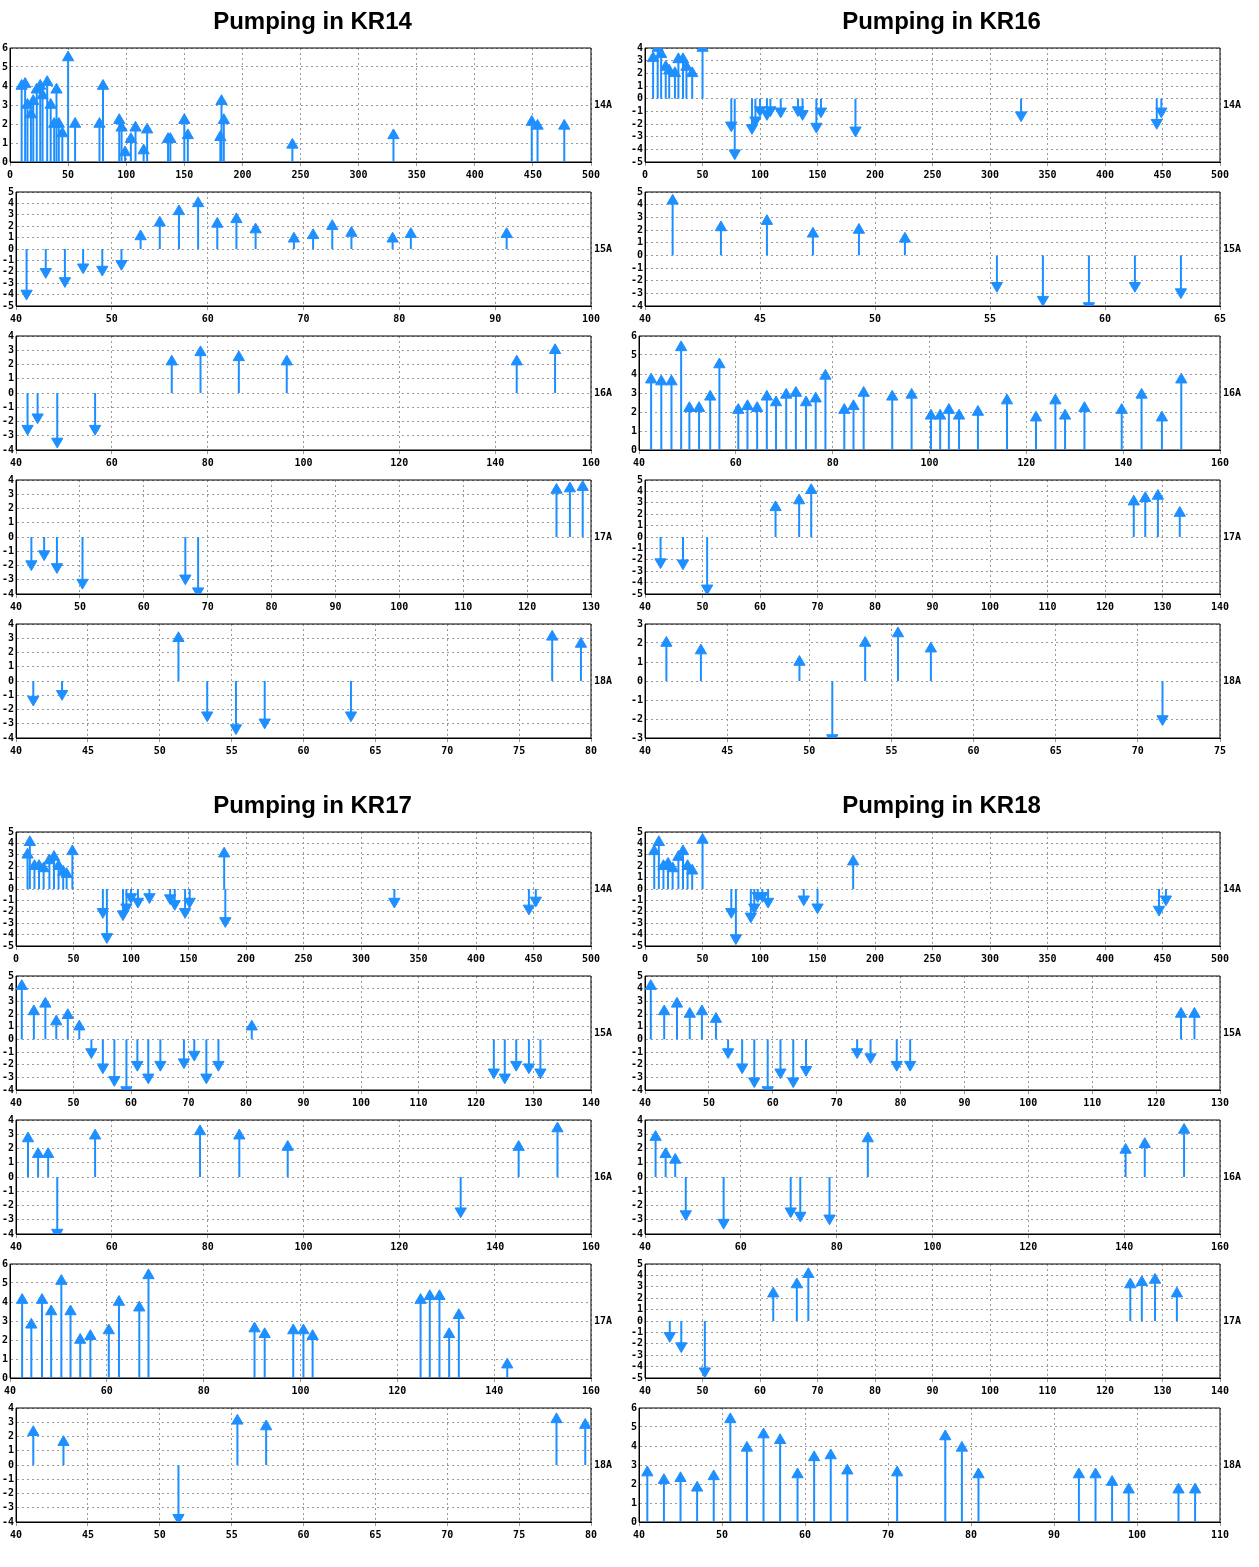 The width and height of the screenshot is (1259, 1567). Describe the element at coordinates (1220, 1534) in the screenshot. I see `x-tick-label: 110` at that location.